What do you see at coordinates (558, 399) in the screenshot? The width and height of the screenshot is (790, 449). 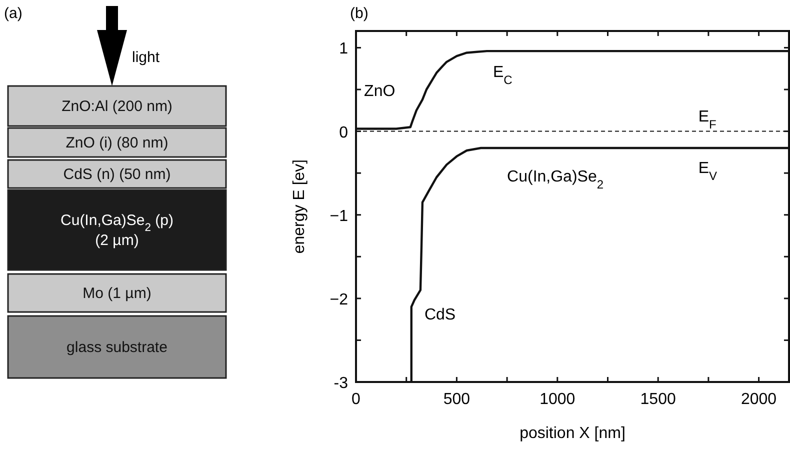 I see `x-tick-label: 1000` at bounding box center [558, 399].